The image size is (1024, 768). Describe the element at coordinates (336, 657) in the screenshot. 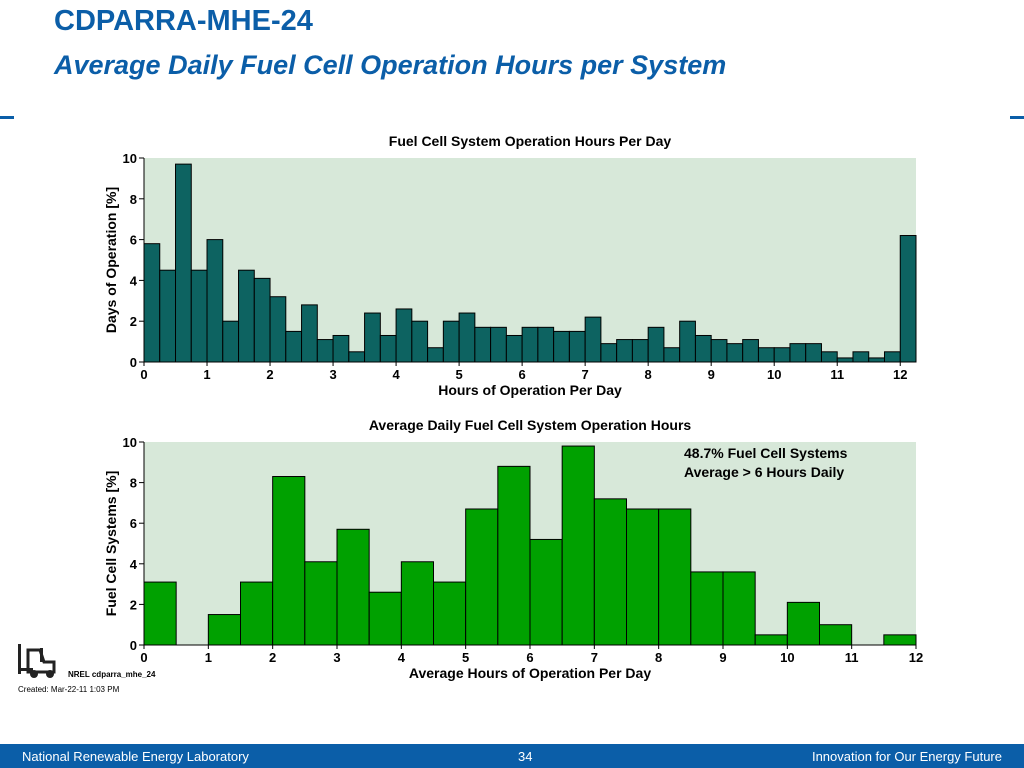

I see `chart2-x-tick-label: 3` at that location.